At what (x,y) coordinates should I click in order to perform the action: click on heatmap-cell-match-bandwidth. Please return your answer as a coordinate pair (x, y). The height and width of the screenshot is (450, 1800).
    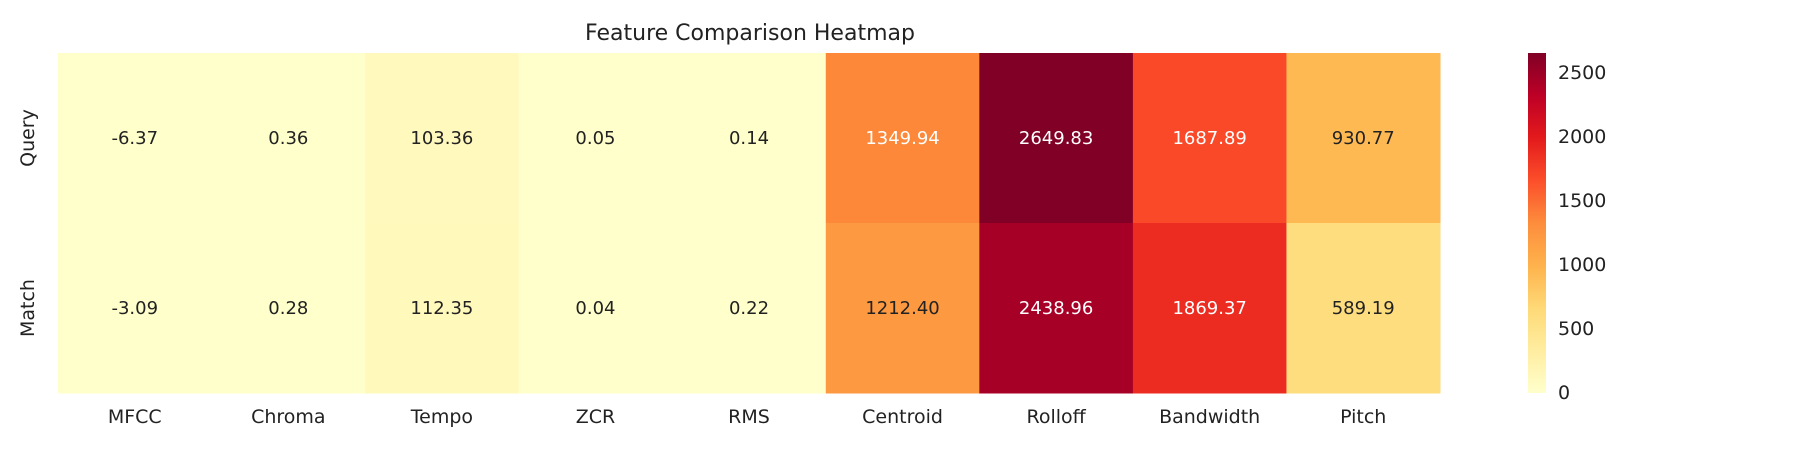
    Looking at the image, I should click on (1209, 308).